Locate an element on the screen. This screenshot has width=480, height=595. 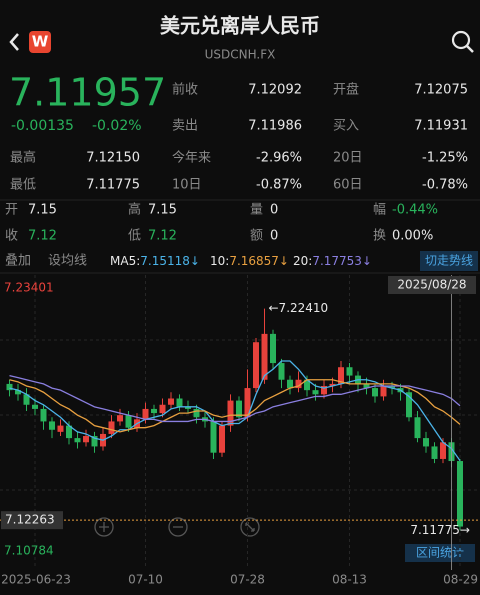
x-tick-label: 07-28 is located at coordinates (247, 580).